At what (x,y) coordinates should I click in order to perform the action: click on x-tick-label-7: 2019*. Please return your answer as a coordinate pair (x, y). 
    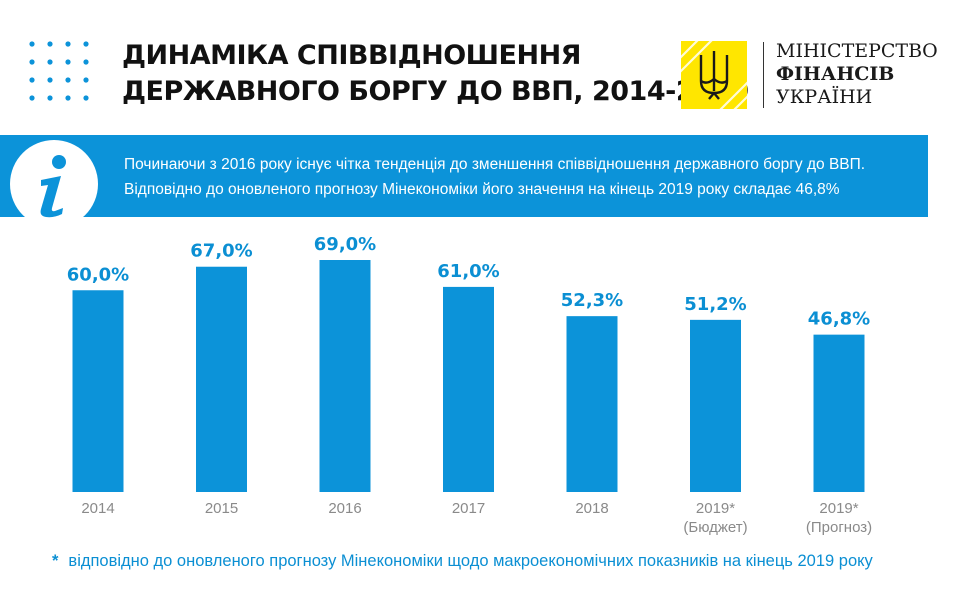
    Looking at the image, I should click on (838, 508).